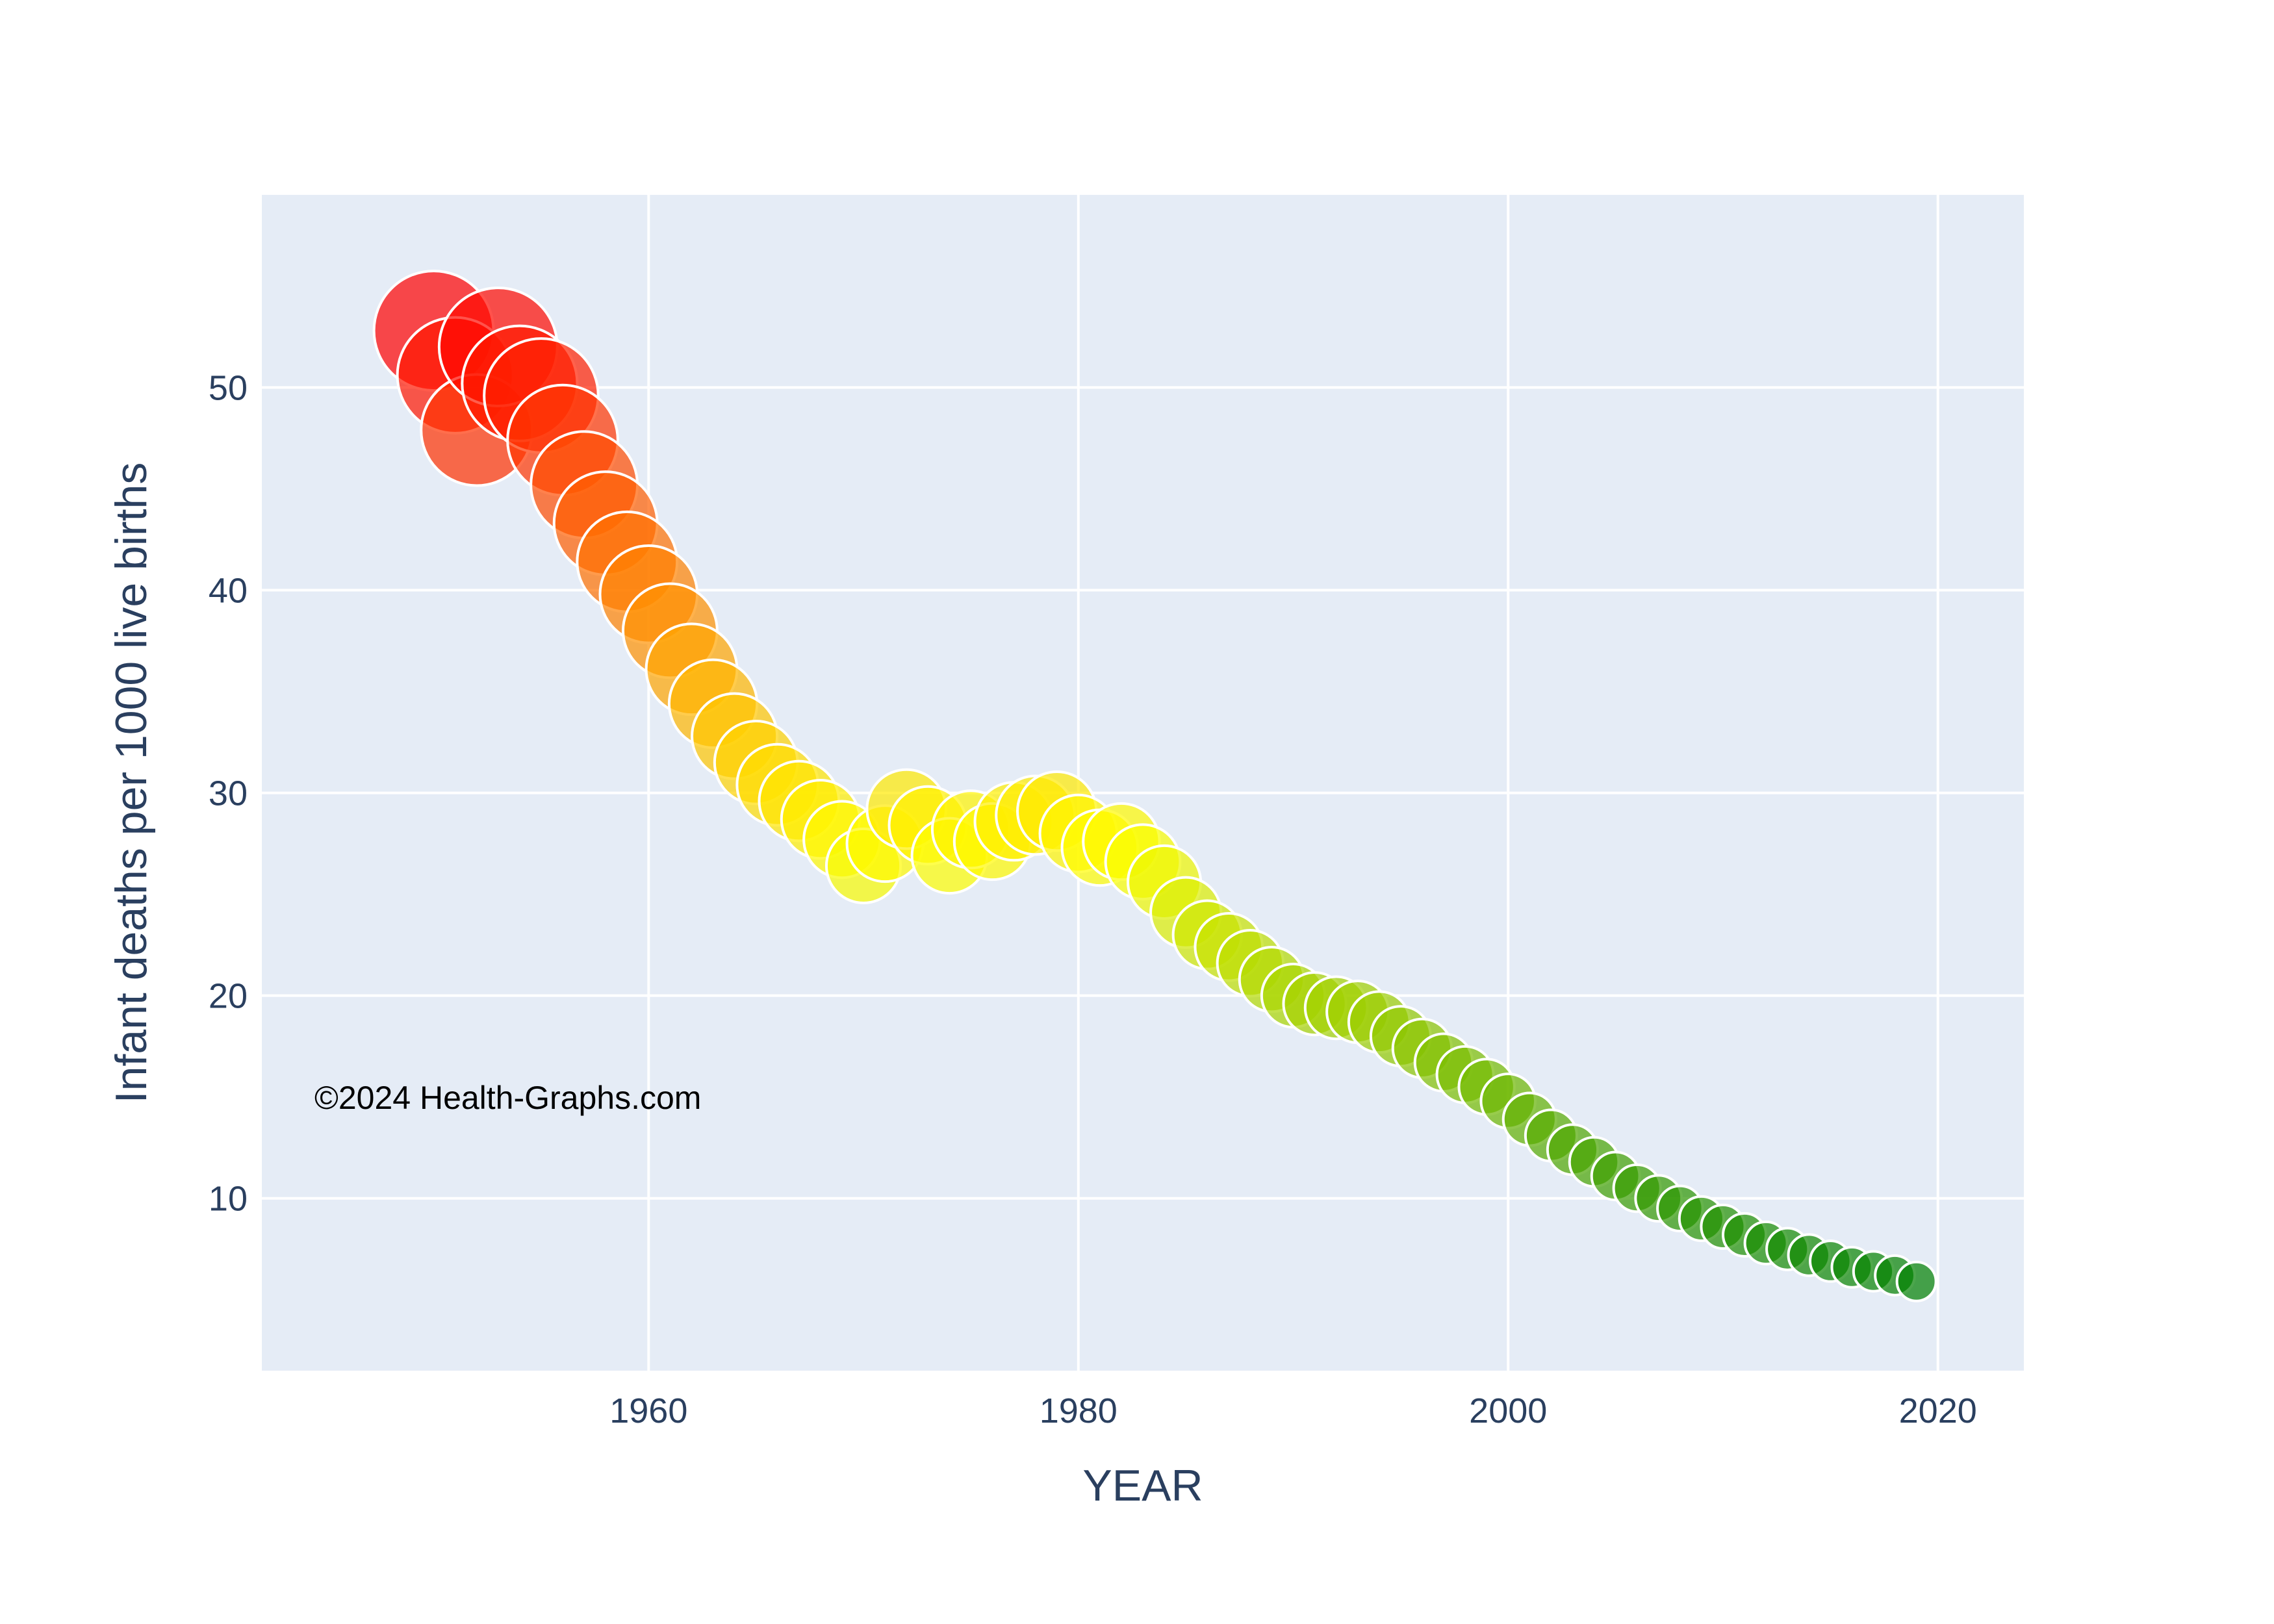  I want to click on y-tick-label: 50, so click(228, 387).